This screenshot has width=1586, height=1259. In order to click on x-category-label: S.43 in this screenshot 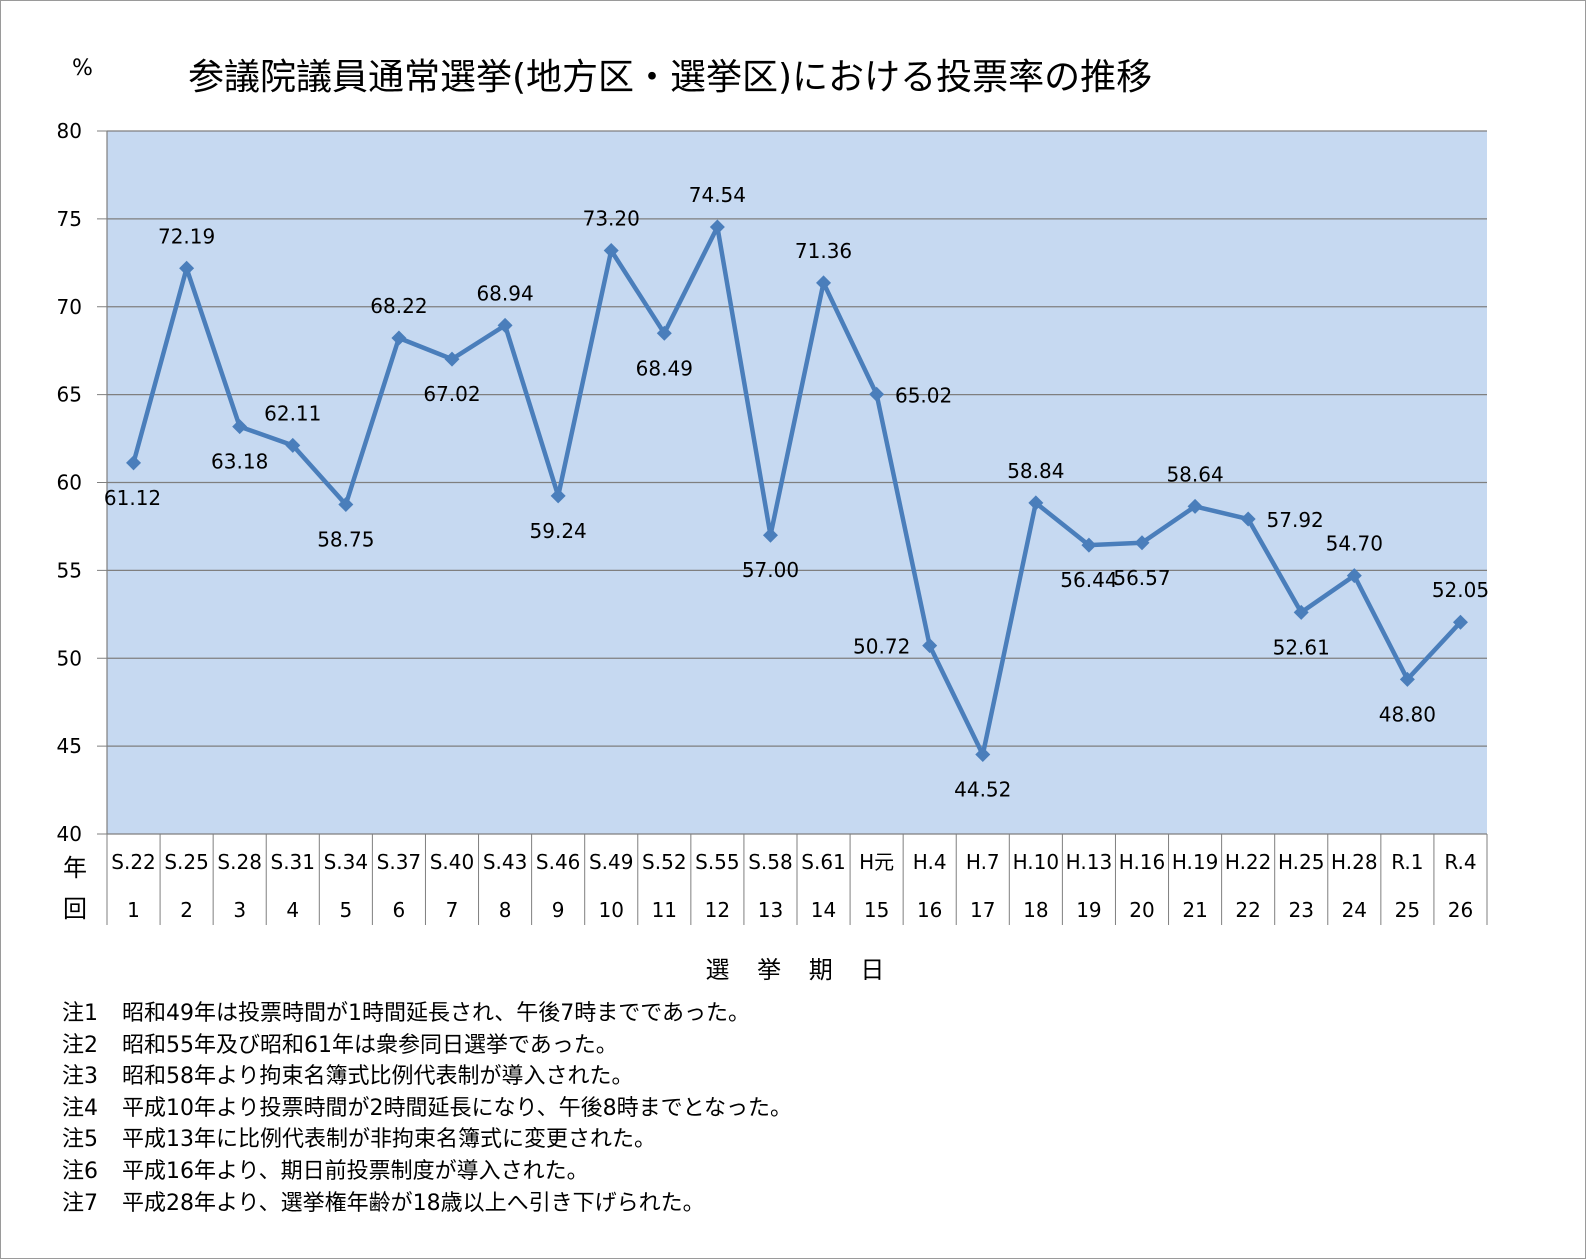, I will do `click(505, 862)`.